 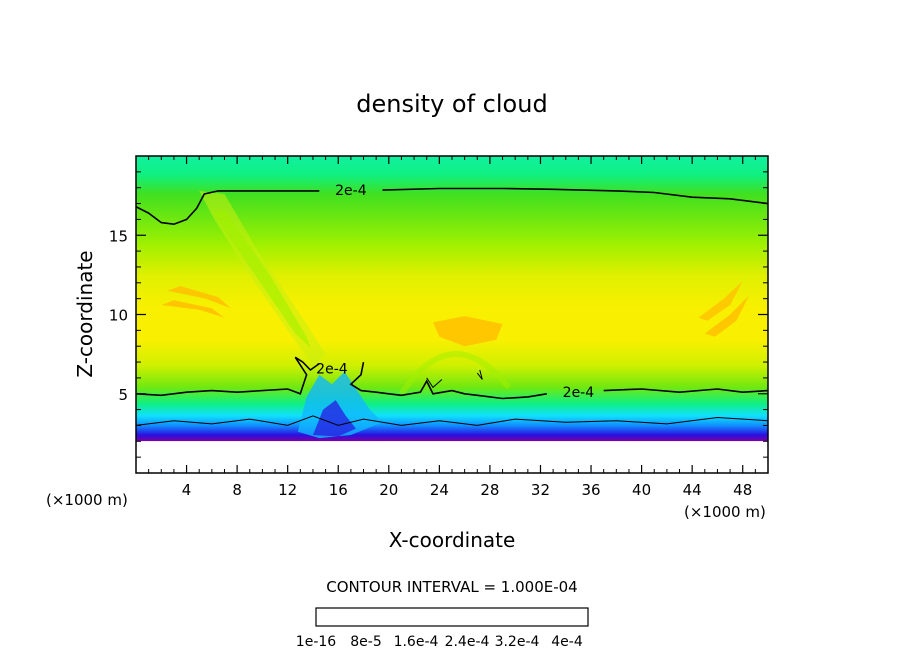 What do you see at coordinates (434, 383) in the screenshot?
I see `contour-small-cell` at bounding box center [434, 383].